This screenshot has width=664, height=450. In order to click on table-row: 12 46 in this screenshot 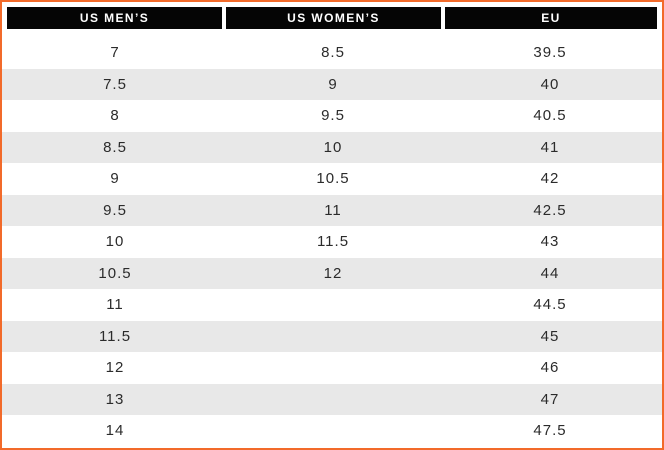, I will do `click(332, 368)`.